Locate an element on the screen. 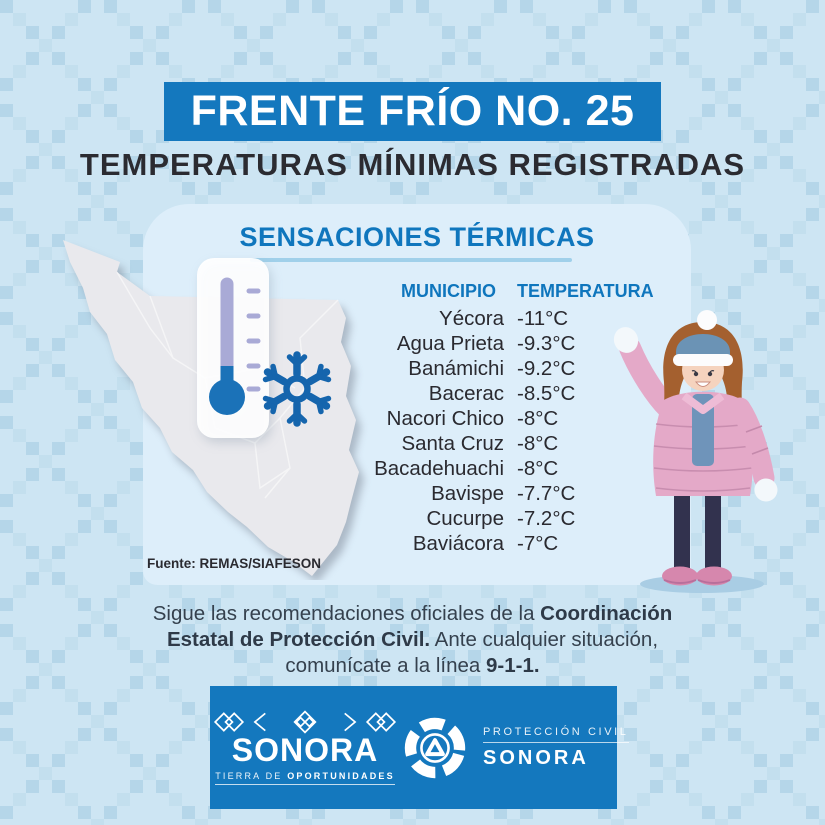  table-row: Bacadehuachi -8°C is located at coordinates (499, 468).